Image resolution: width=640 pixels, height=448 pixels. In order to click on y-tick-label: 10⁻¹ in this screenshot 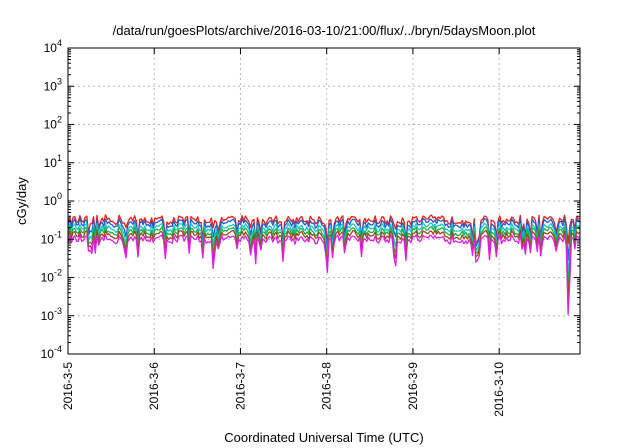, I will do `click(51, 237)`.